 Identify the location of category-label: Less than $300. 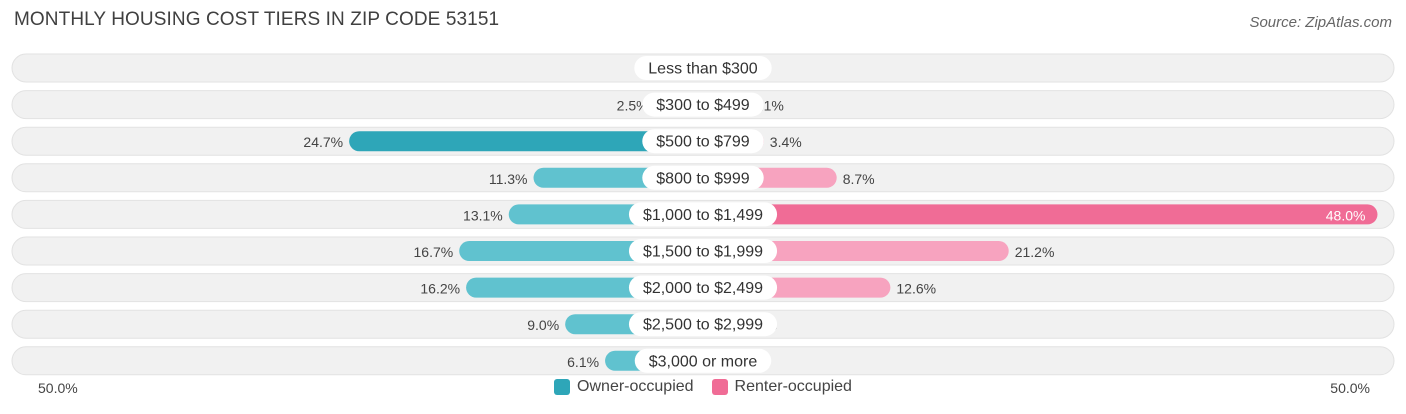
(703, 69).